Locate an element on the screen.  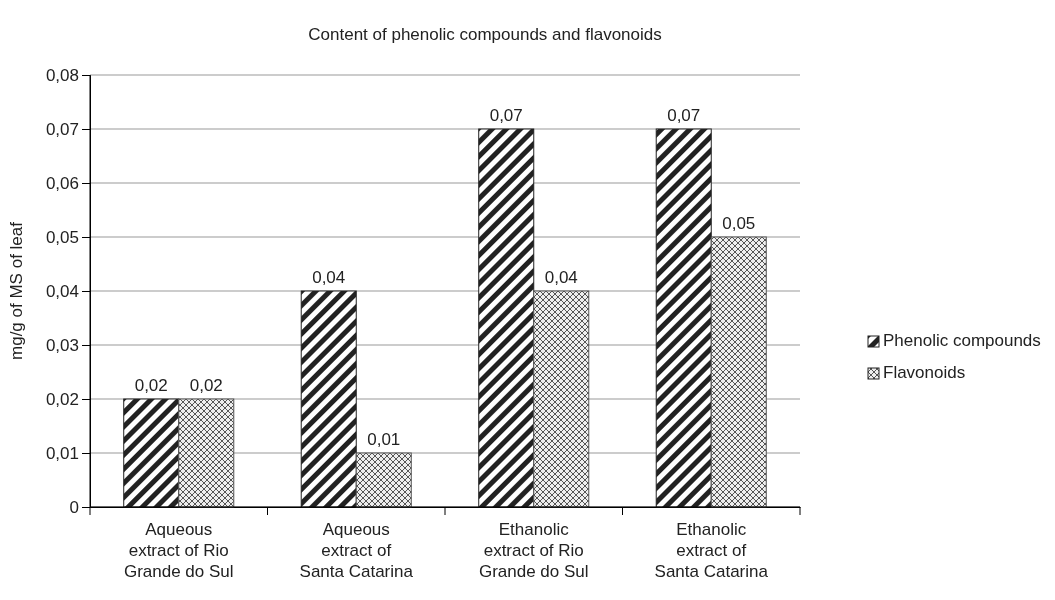
y-tick-label: 0,02 is located at coordinates (62, 399).